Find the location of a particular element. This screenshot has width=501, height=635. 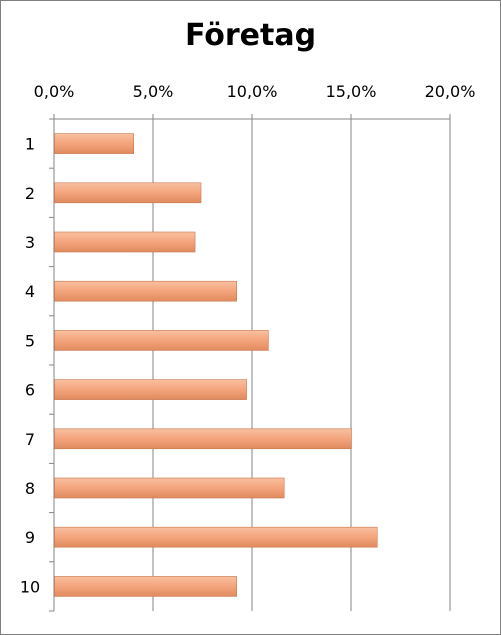

x-tick-label: 0,0% is located at coordinates (54, 91).